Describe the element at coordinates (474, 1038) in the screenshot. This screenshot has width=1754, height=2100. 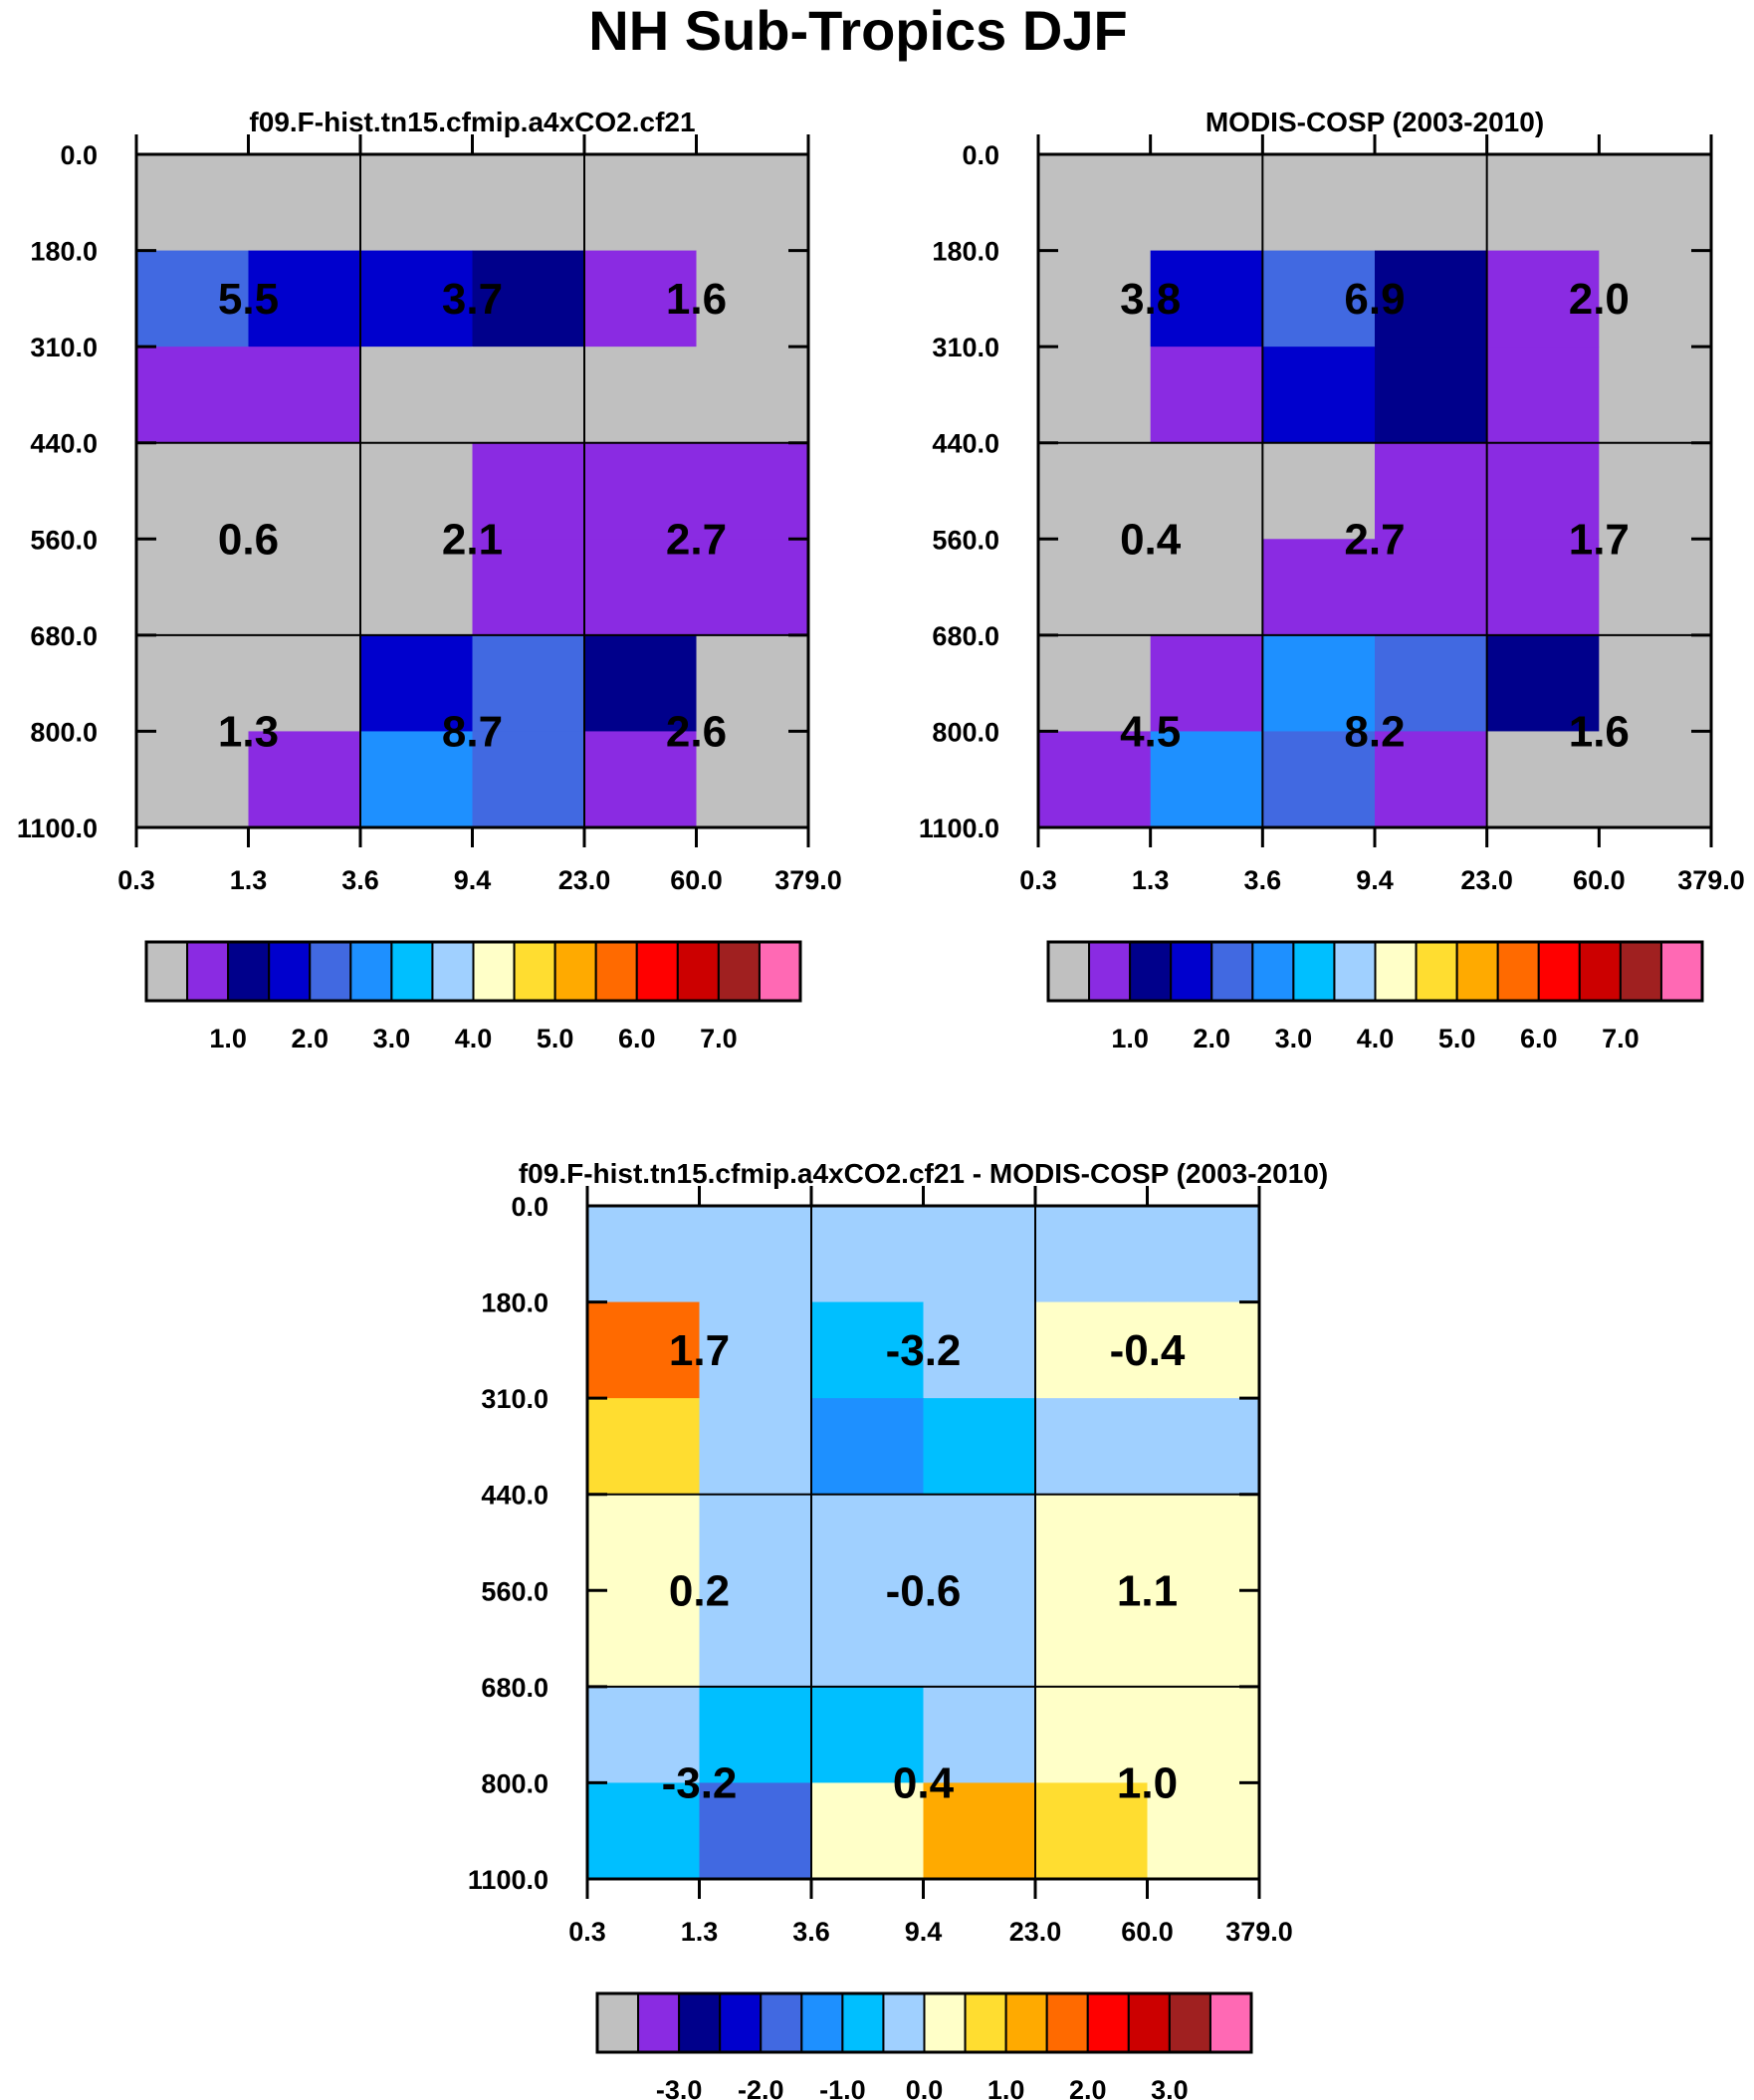
I see `colorbar-label: 4.0` at that location.